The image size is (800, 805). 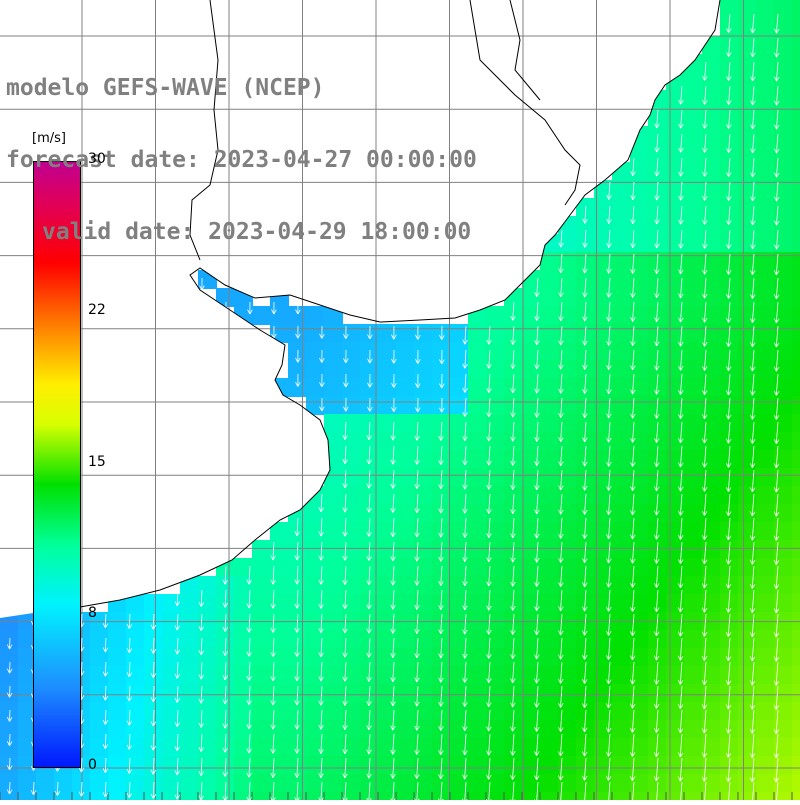 I want to click on model-name: modelo GEFS-WAVE (NCEP), so click(x=241, y=88).